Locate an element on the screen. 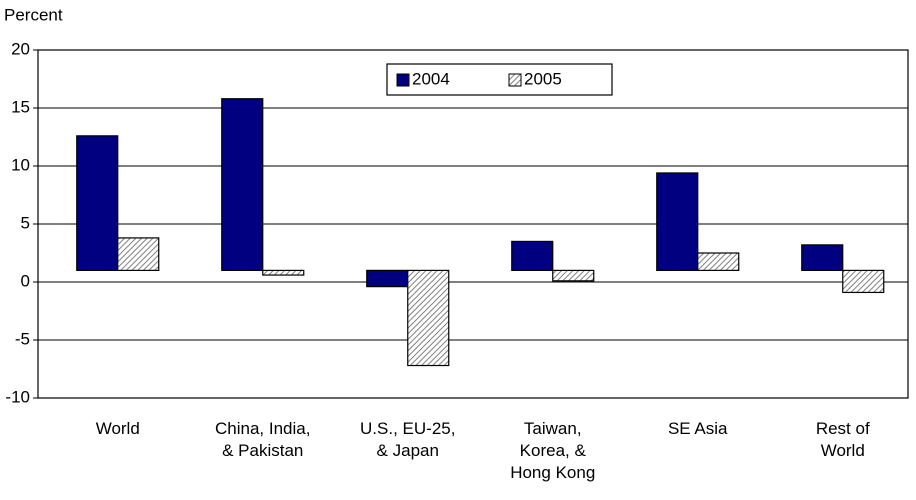 The width and height of the screenshot is (916, 500). y-tick-label: 5 is located at coordinates (25, 222).